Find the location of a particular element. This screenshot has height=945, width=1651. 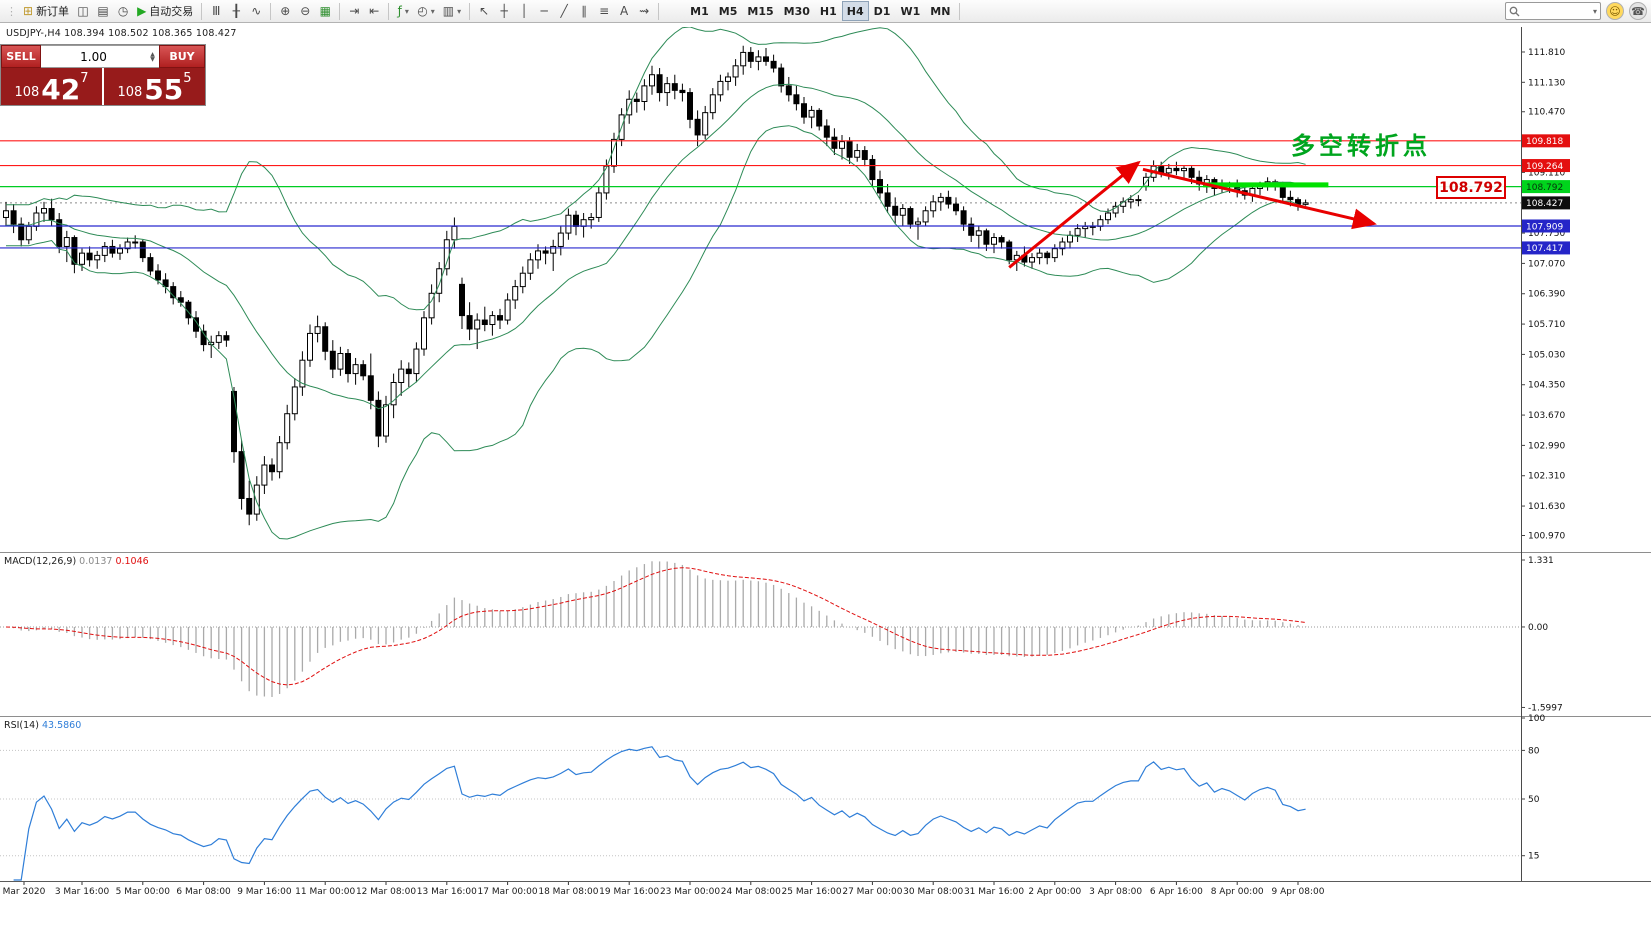

line-chart-button: ∿ is located at coordinates (256, 11).